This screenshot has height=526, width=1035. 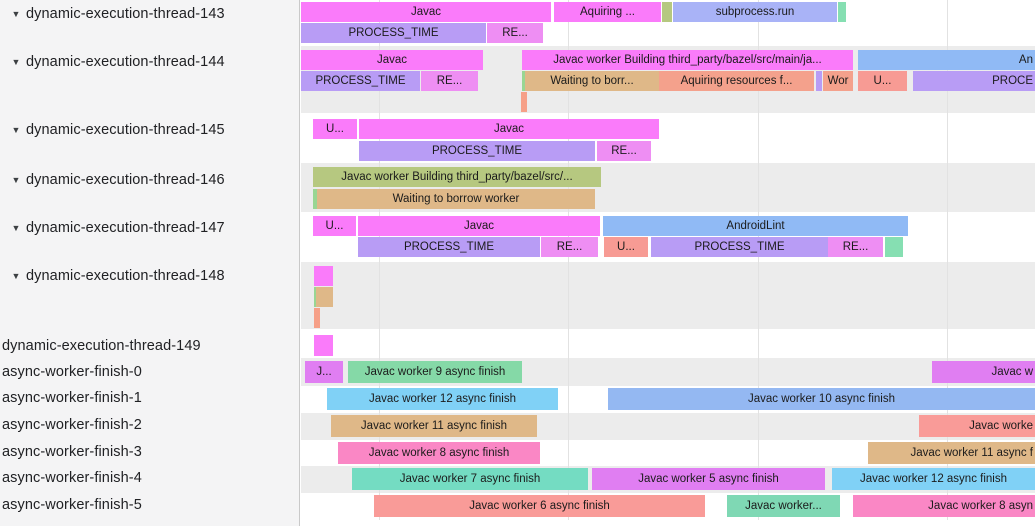 I want to click on track-name: dynamic-execution-thread-143, so click(x=125, y=14).